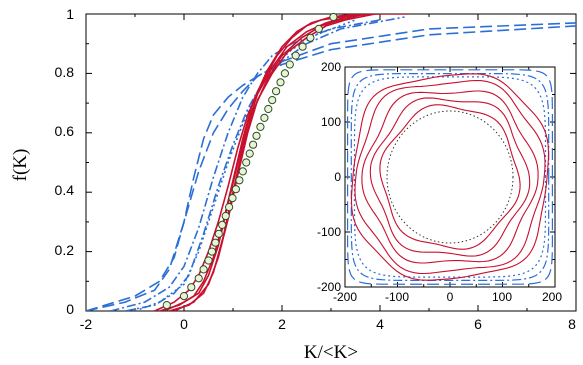  What do you see at coordinates (65, 131) in the screenshot?
I see `y-tick-label: 0.6` at bounding box center [65, 131].